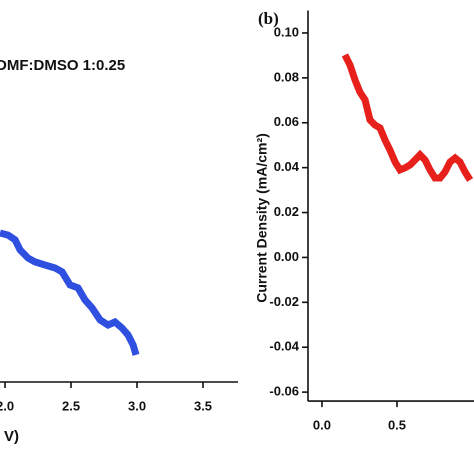  Describe the element at coordinates (203, 405) in the screenshot. I see `x-tick-label: 3.5` at that location.